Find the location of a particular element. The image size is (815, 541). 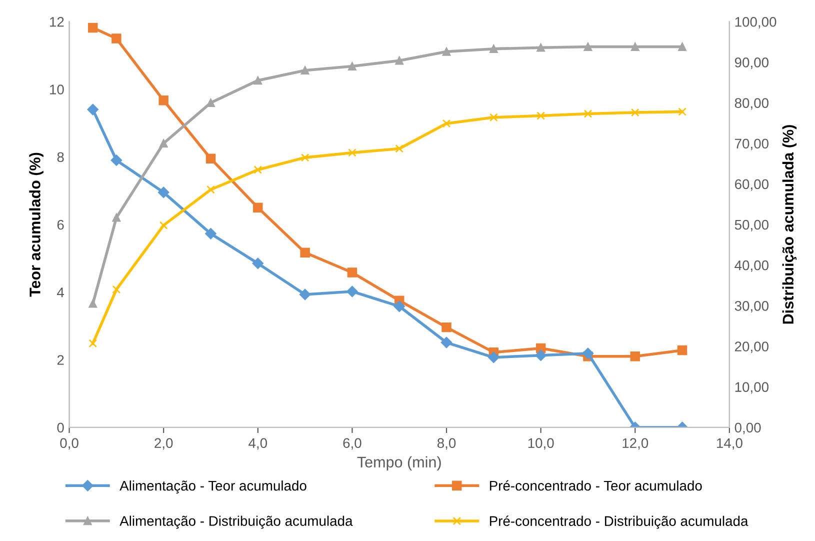

y2-tick-label: 10,00 is located at coordinates (751, 388).